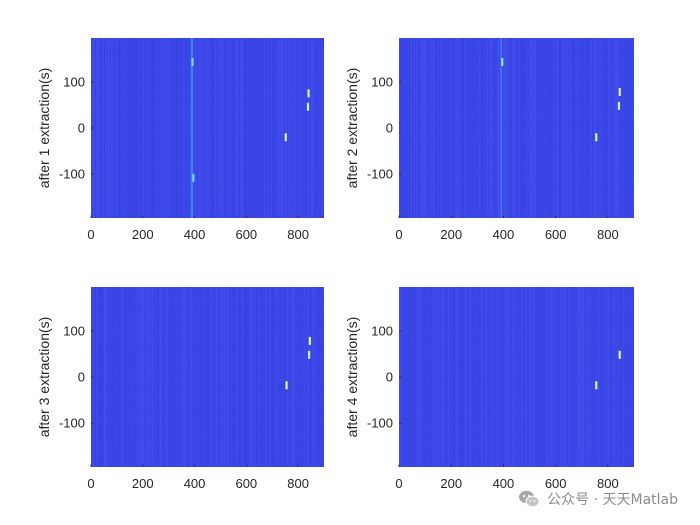  I want to click on y-axis-label: after 4 extraction(s), so click(352, 377).